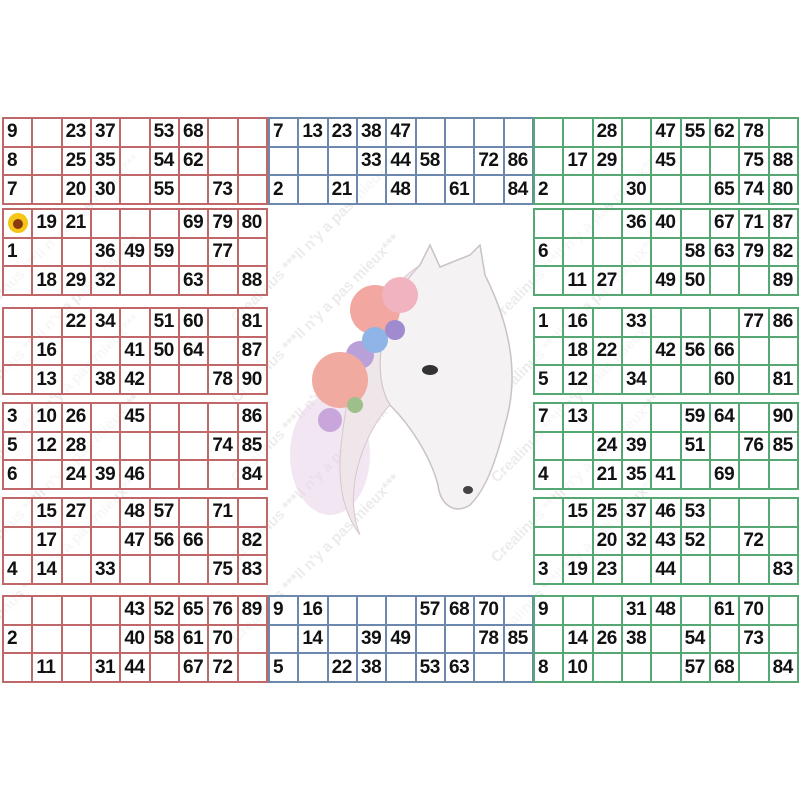  Describe the element at coordinates (164, 322) in the screenshot. I see `card-cell: 51` at that location.